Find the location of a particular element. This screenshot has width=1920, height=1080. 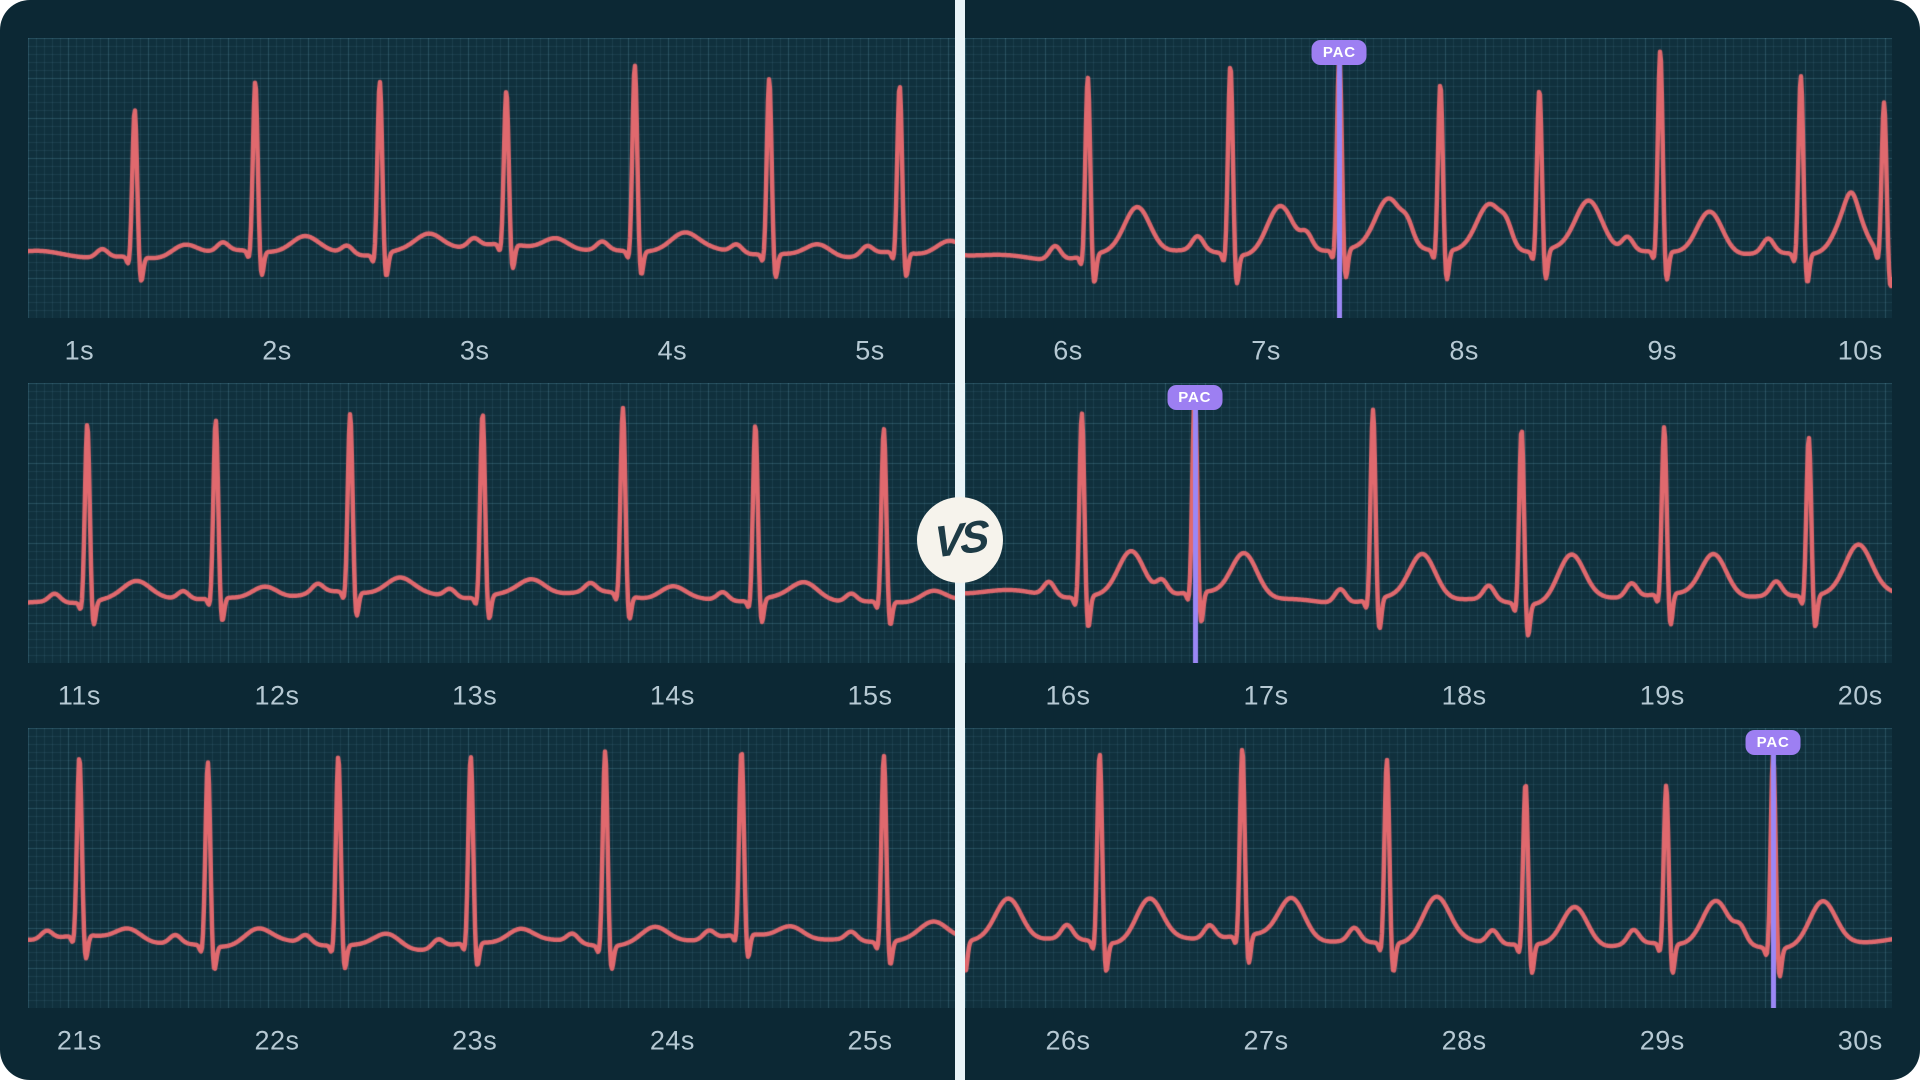

time-axis-row2-right: 16s 17s 18s 19s 20s is located at coordinates (1428, 695).